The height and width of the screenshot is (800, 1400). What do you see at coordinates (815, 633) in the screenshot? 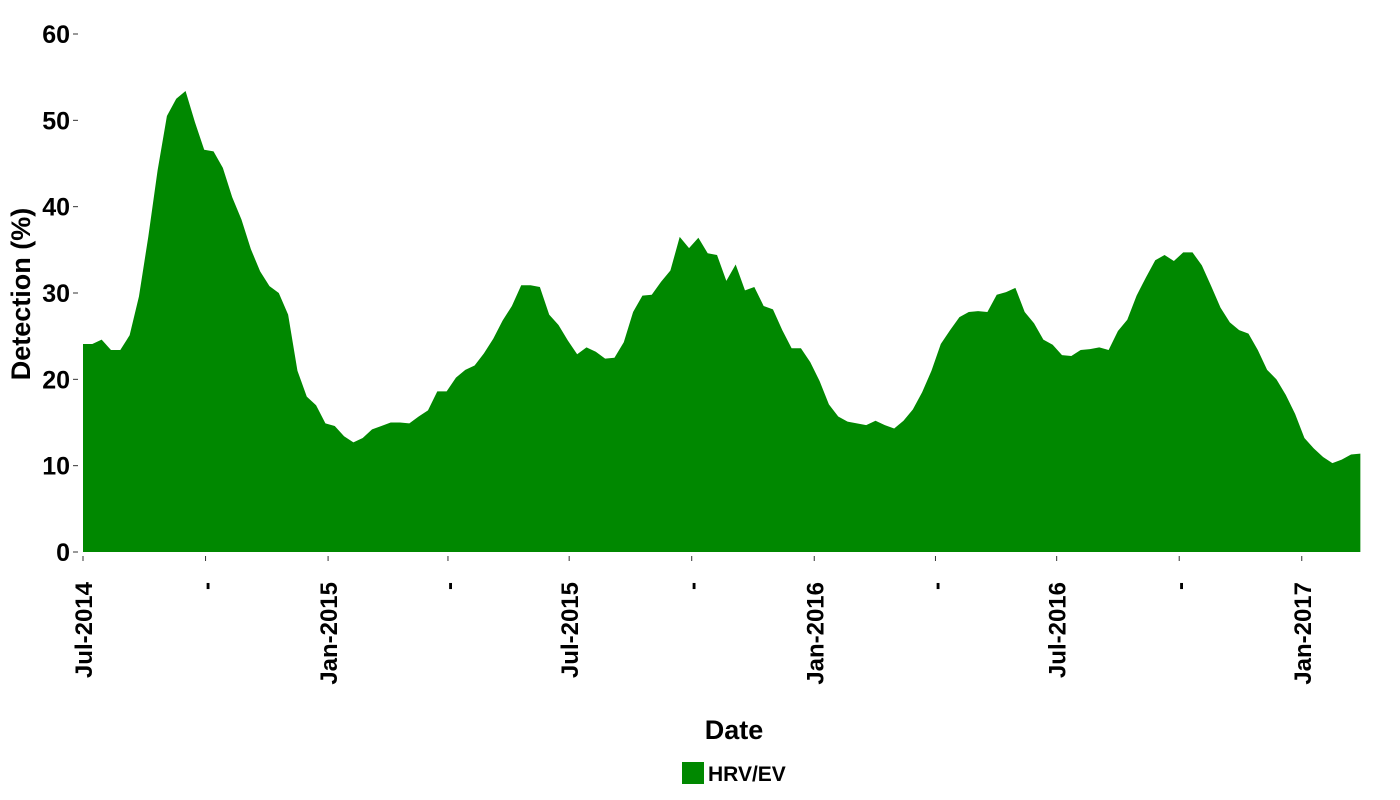
I see `x-tick-label: Jan-2016` at bounding box center [815, 633].